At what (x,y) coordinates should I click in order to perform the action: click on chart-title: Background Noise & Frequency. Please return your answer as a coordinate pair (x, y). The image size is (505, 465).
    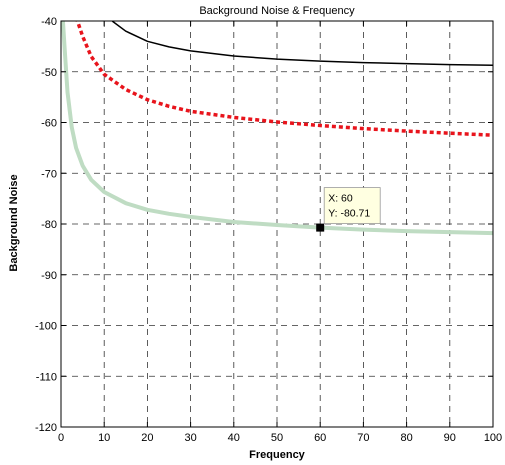
    Looking at the image, I should click on (277, 11).